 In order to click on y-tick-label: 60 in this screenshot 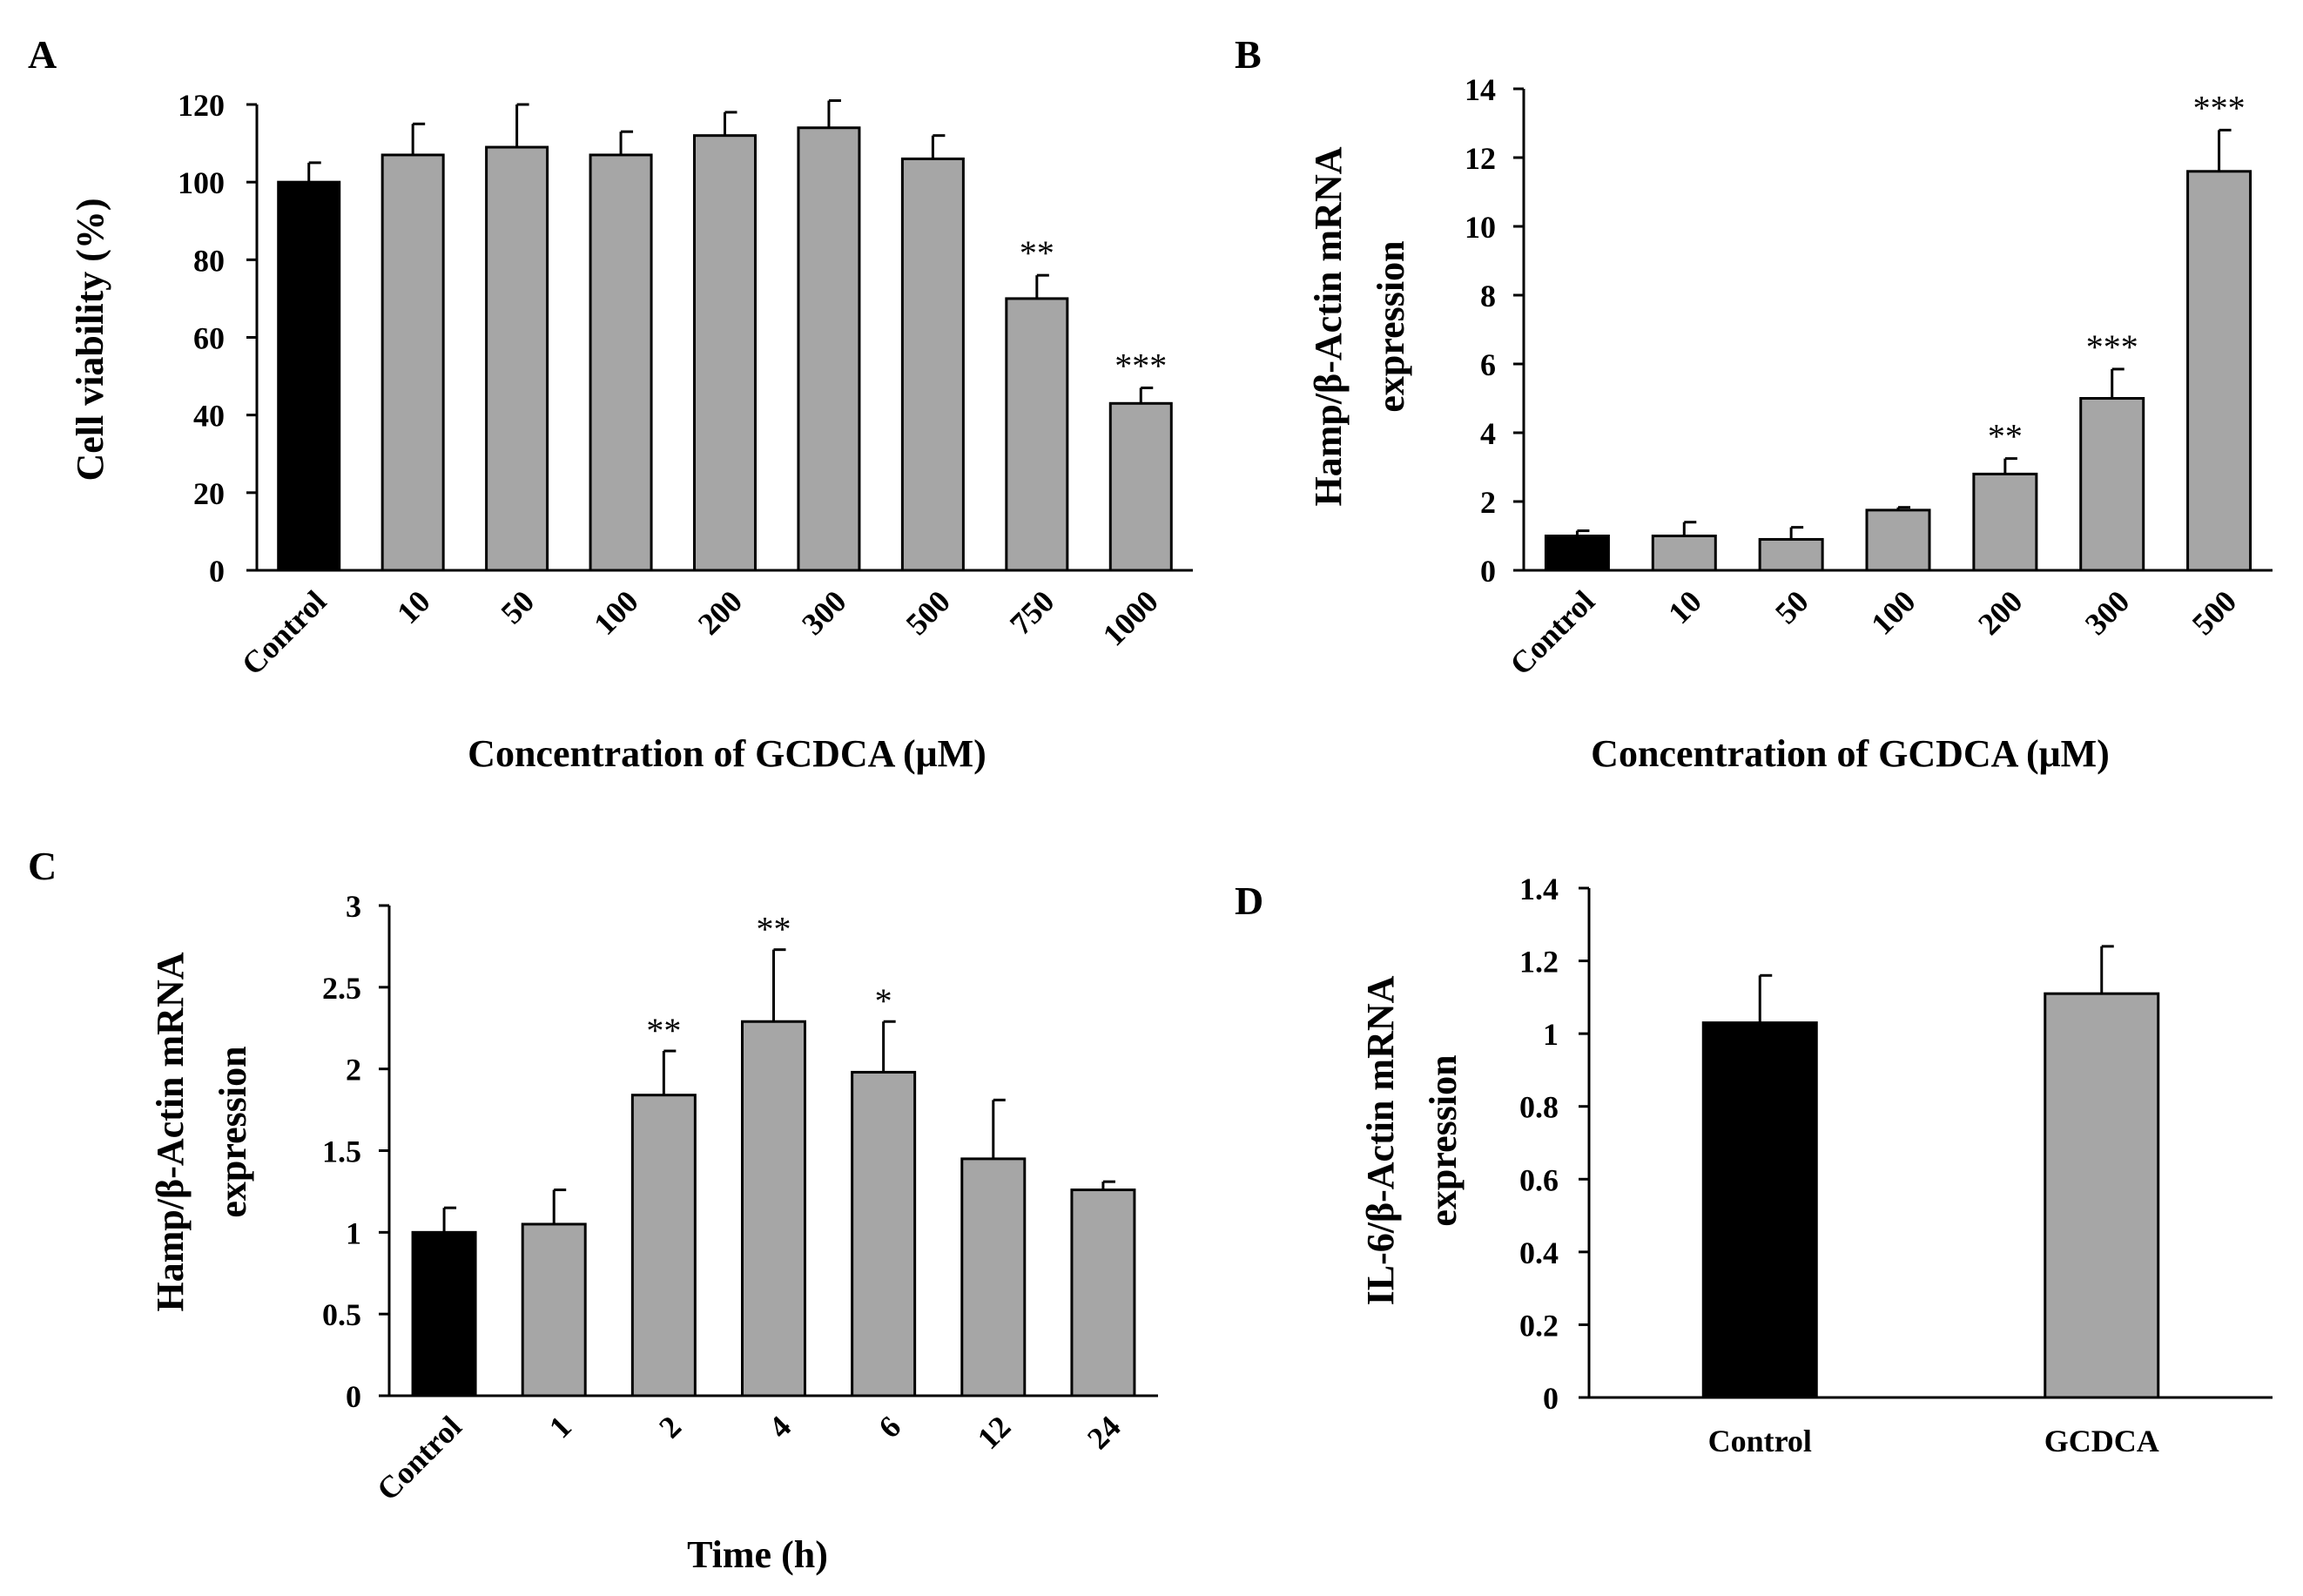, I will do `click(209, 338)`.